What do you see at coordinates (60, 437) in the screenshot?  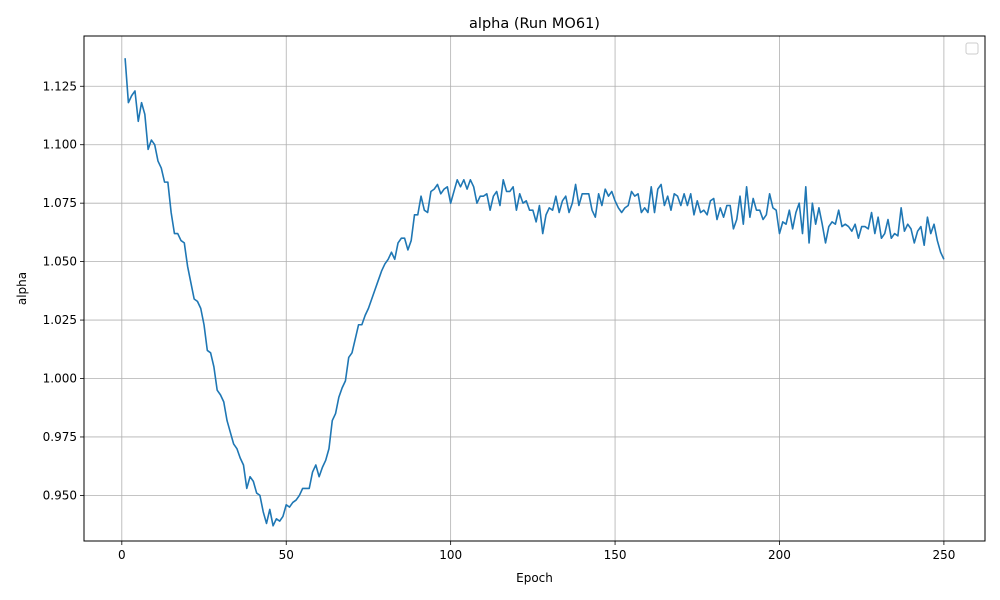 I see `y-tick-label: 0.975` at bounding box center [60, 437].